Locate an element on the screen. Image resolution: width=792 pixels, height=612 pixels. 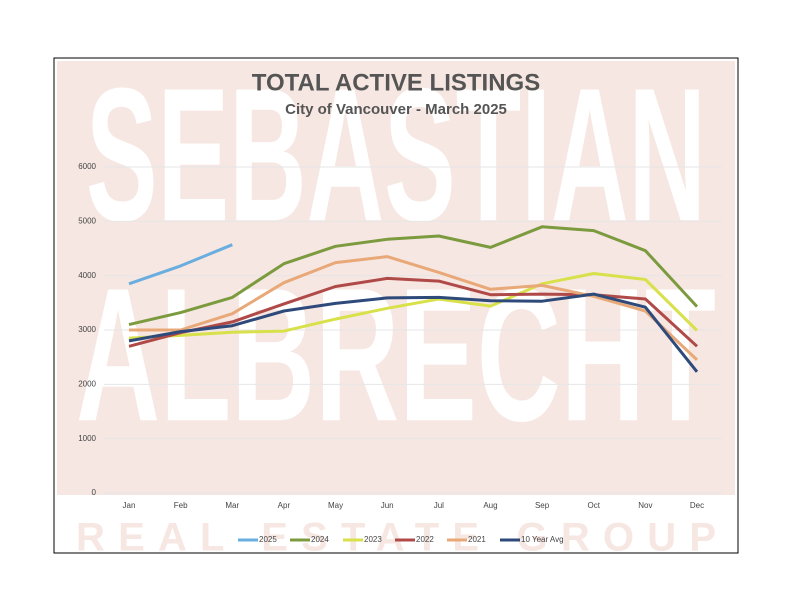
x-tick-label: May is located at coordinates (335, 505).